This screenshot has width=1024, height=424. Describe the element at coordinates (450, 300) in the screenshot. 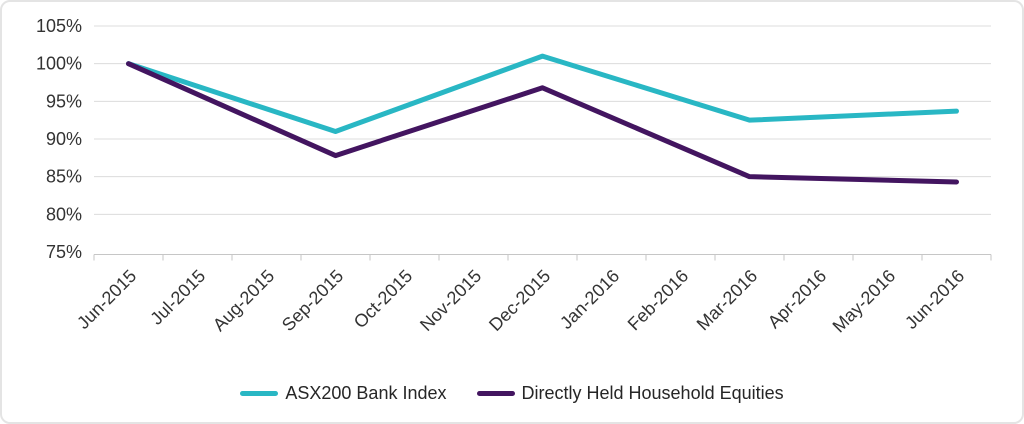

I see `x-axis-tick-label: Nov-2015` at that location.